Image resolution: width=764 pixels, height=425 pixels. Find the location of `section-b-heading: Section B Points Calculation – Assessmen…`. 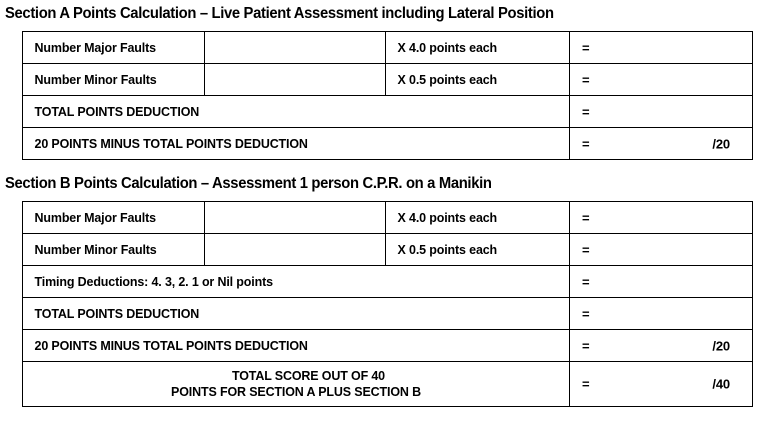

section-b-heading: Section B Points Calculation – Assessmen… is located at coordinates (248, 183).